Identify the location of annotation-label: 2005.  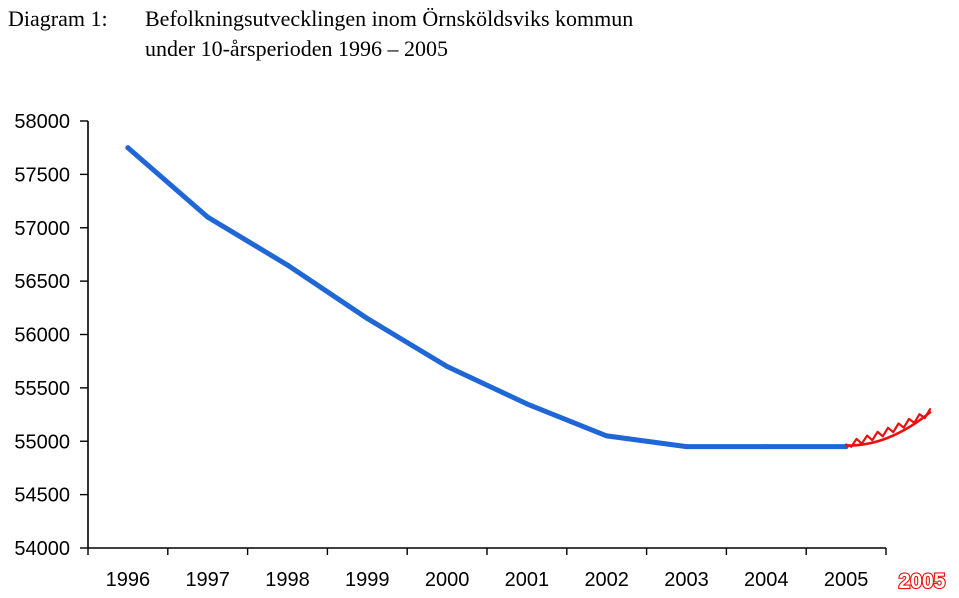
(922, 581).